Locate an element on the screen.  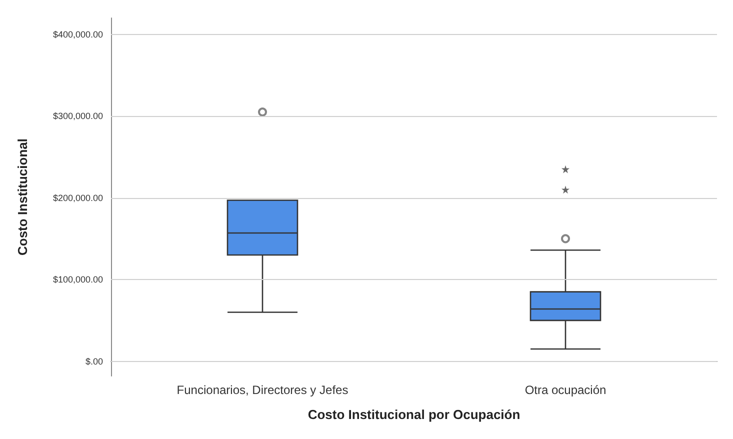
y-tick-label: $300,000.00 is located at coordinates (77, 116).